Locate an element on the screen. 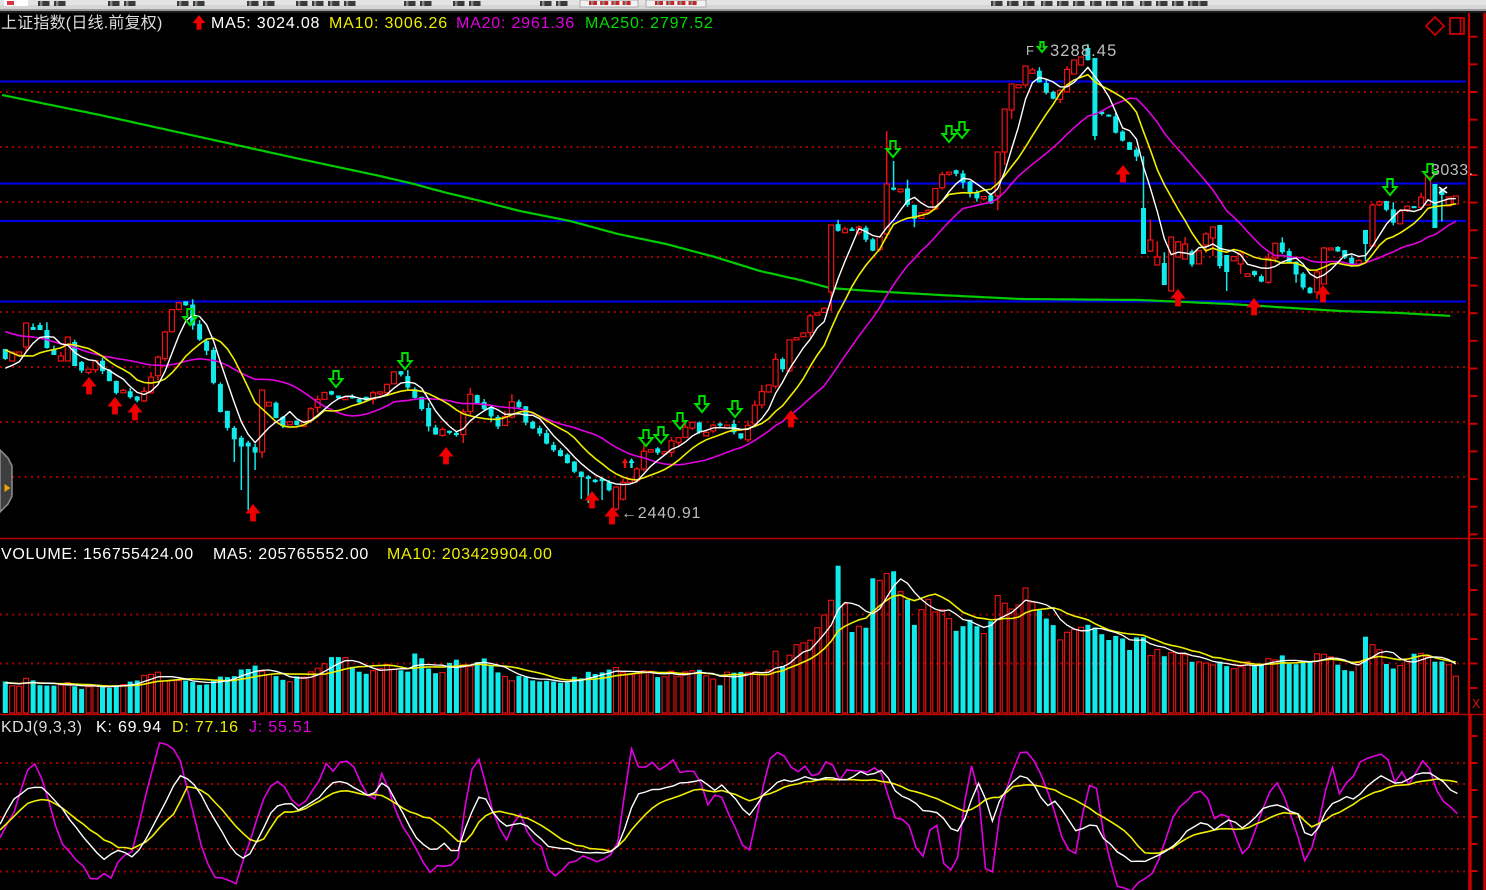 This screenshot has width=1486, height=890. svg-text: 上证指数(日线.前复权) is located at coordinates (82, 23).